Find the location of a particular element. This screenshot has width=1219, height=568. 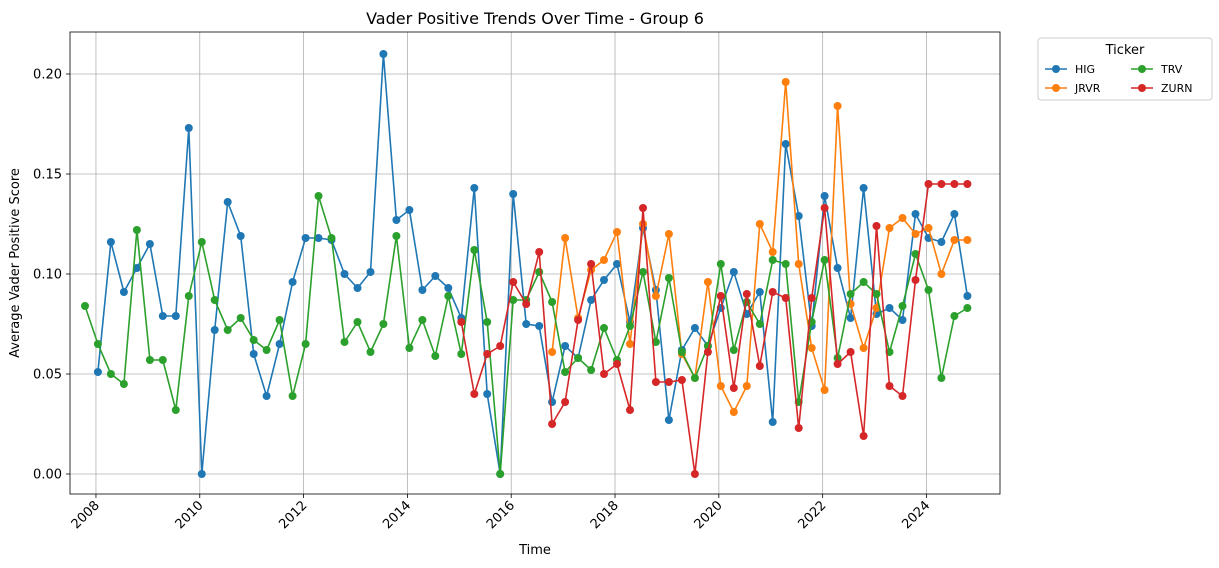

y-tick-label: 0.05 is located at coordinates (47, 375).